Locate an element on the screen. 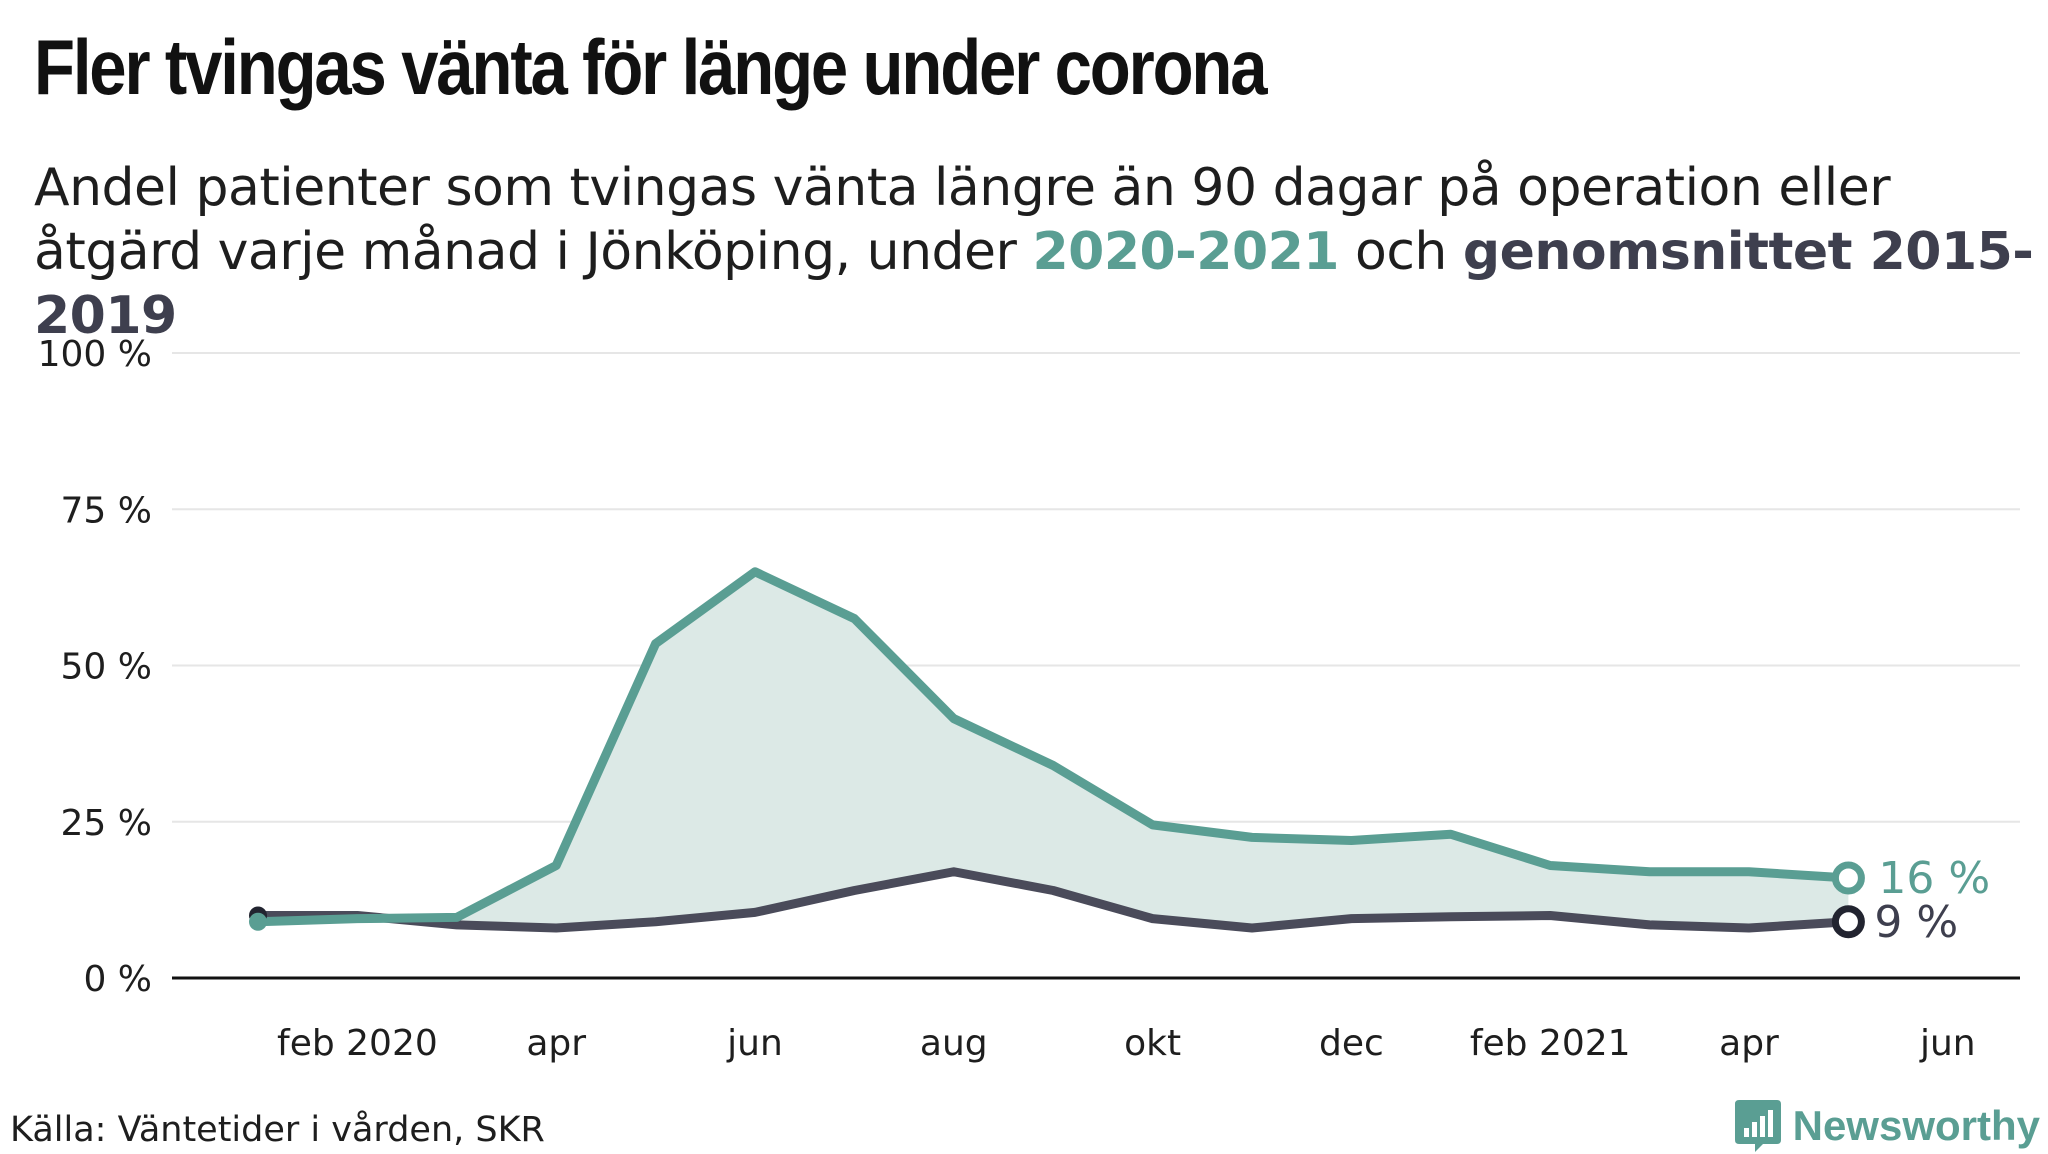  brand-logo: Newsworthy is located at coordinates (1886, 1126).